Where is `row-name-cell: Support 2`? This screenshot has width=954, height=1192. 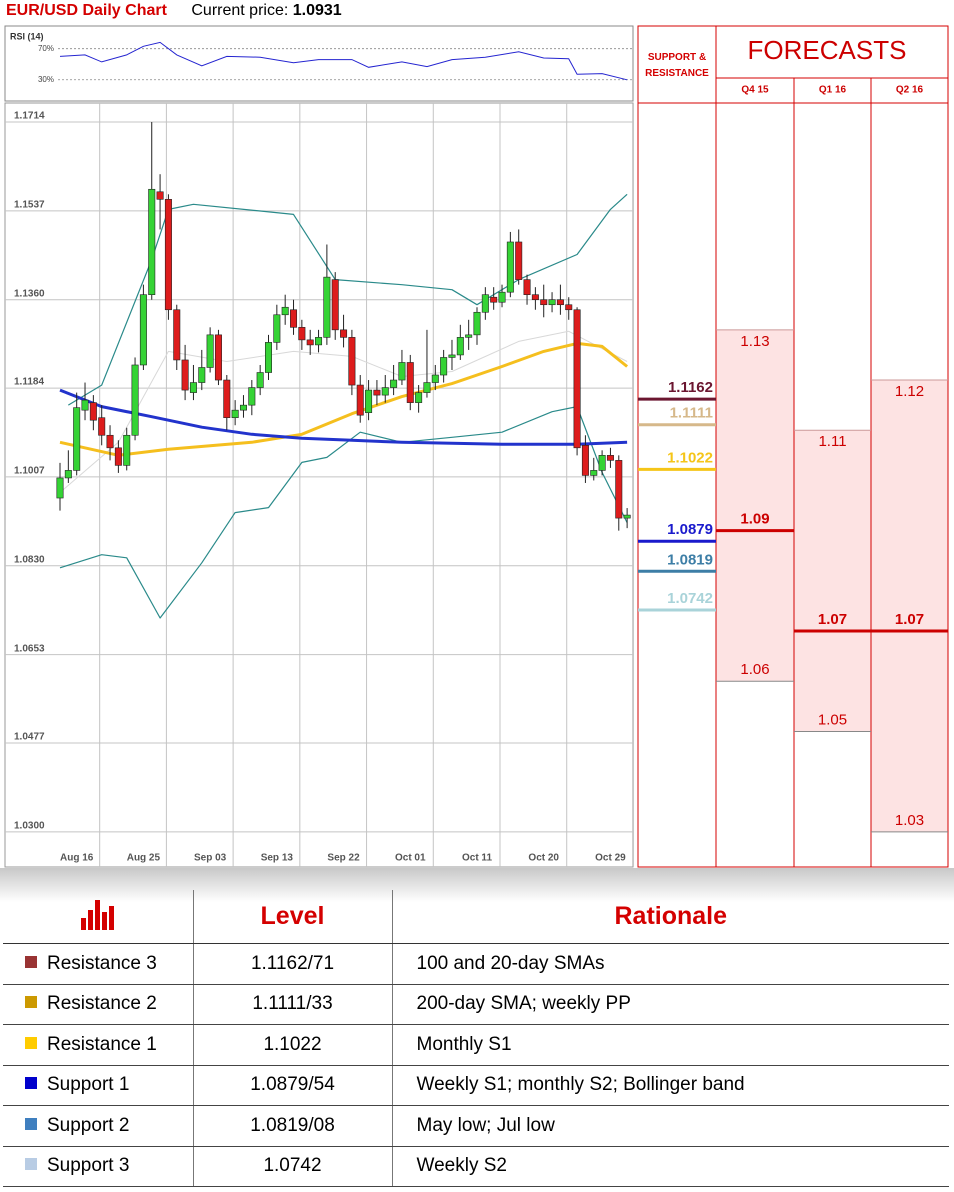
row-name-cell: Support 2 is located at coordinates (98, 1126).